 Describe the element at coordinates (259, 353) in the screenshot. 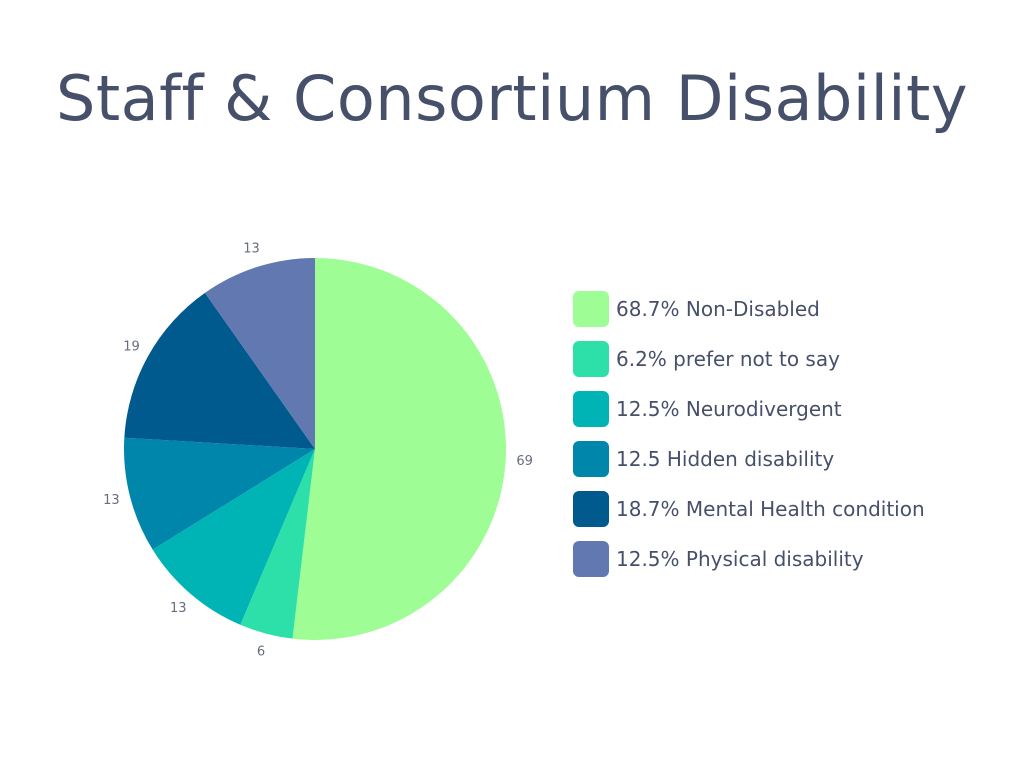

I see `pie-slice-physical-disability` at that location.